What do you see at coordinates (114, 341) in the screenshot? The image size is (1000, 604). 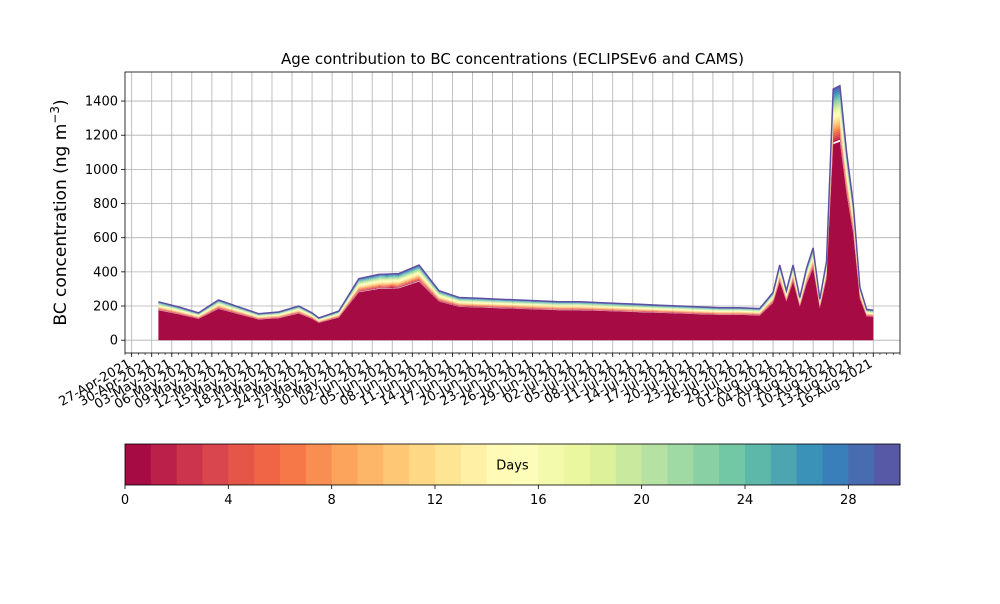 I see `y-tick-label: 0` at bounding box center [114, 341].